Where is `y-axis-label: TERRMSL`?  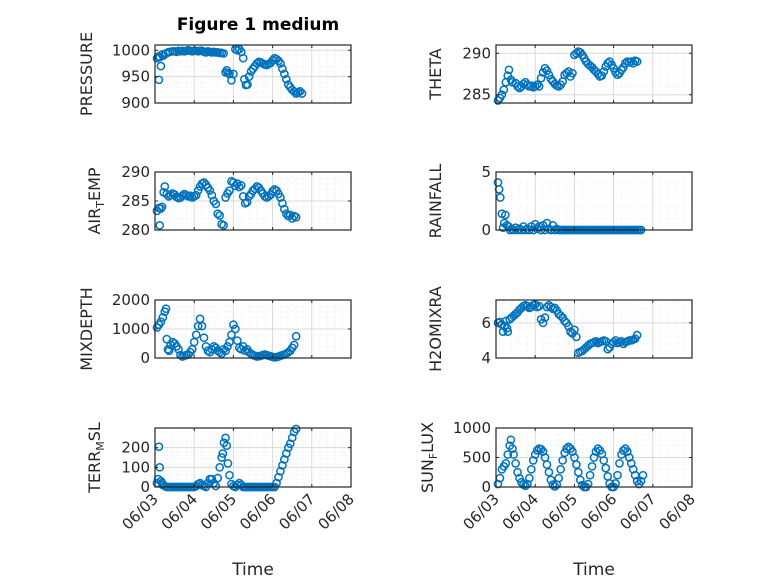 y-axis-label: TERRMSL is located at coordinates (96, 458).